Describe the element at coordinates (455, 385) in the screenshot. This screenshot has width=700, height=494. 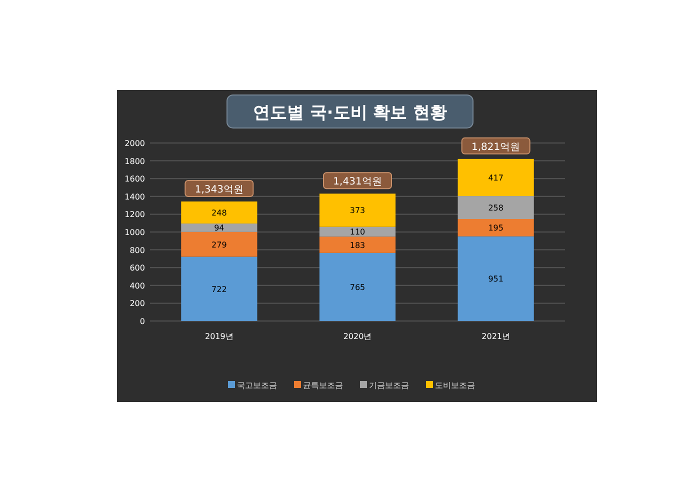
I see `legend-label: 도비보조금` at that location.